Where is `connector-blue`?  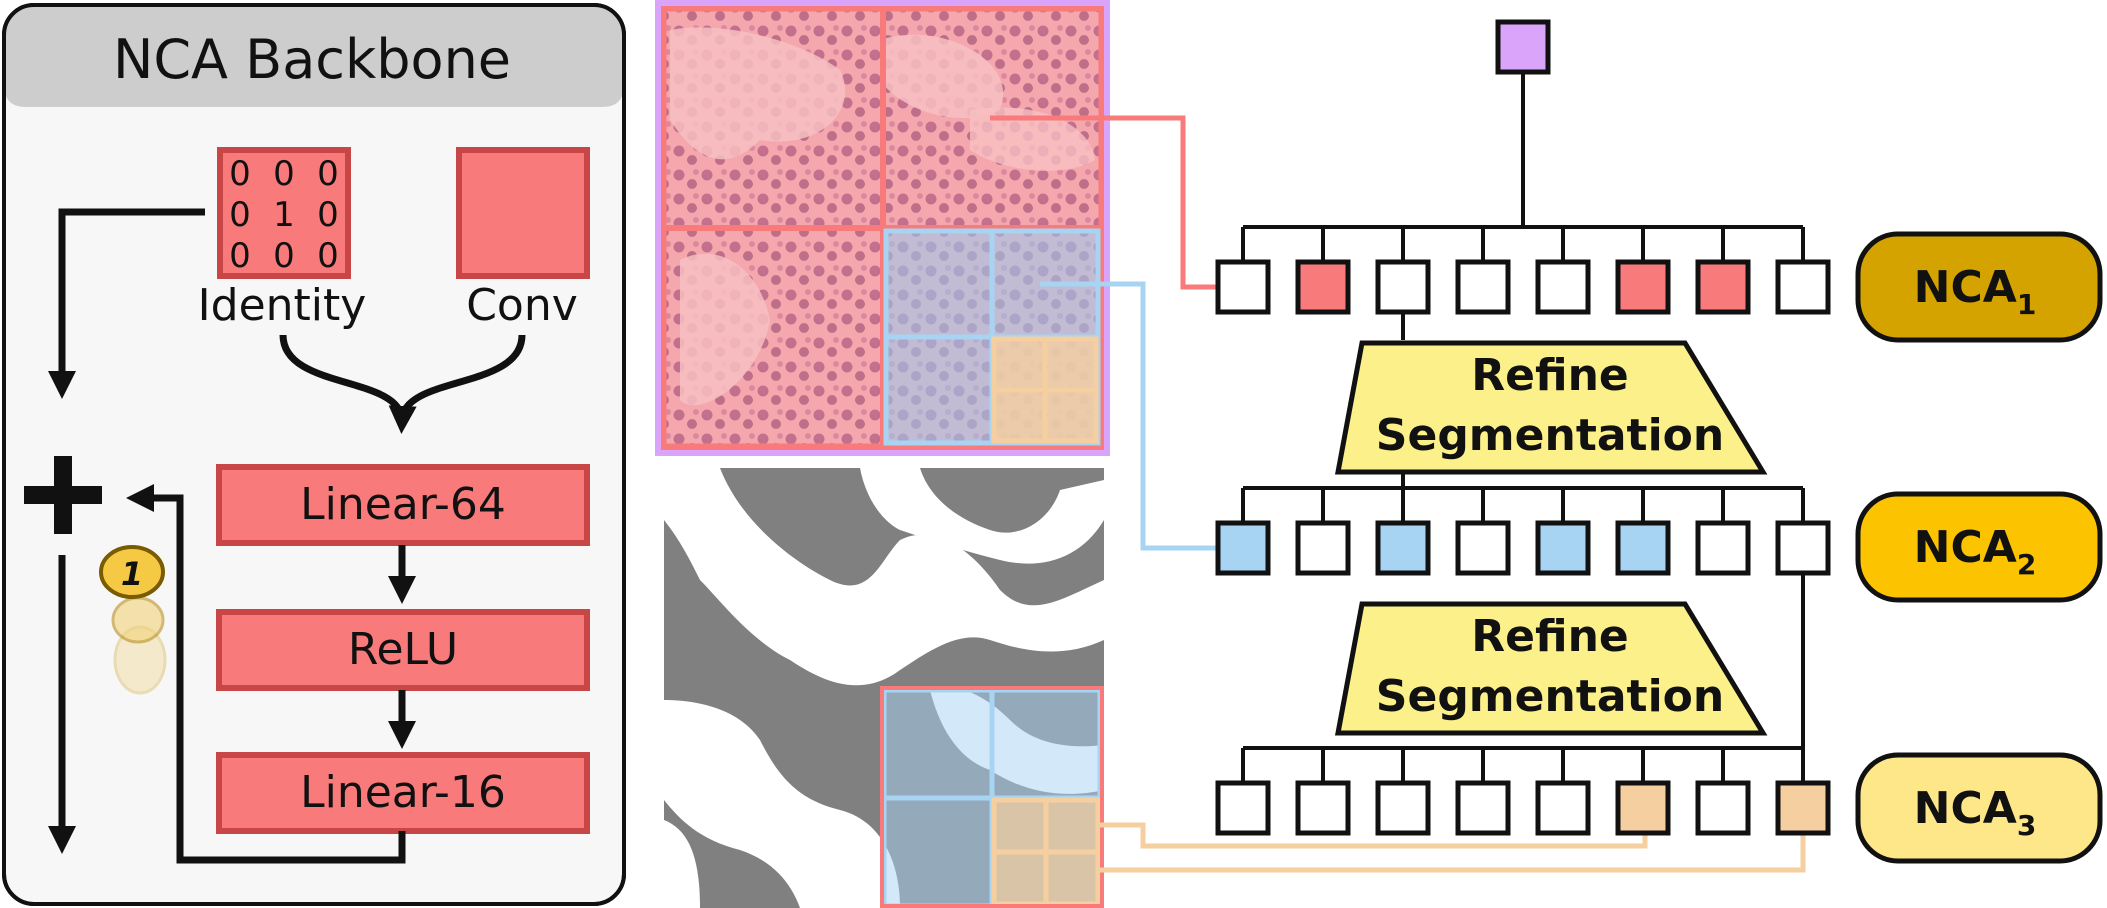
connector-blue is located at coordinates (1132, 416).